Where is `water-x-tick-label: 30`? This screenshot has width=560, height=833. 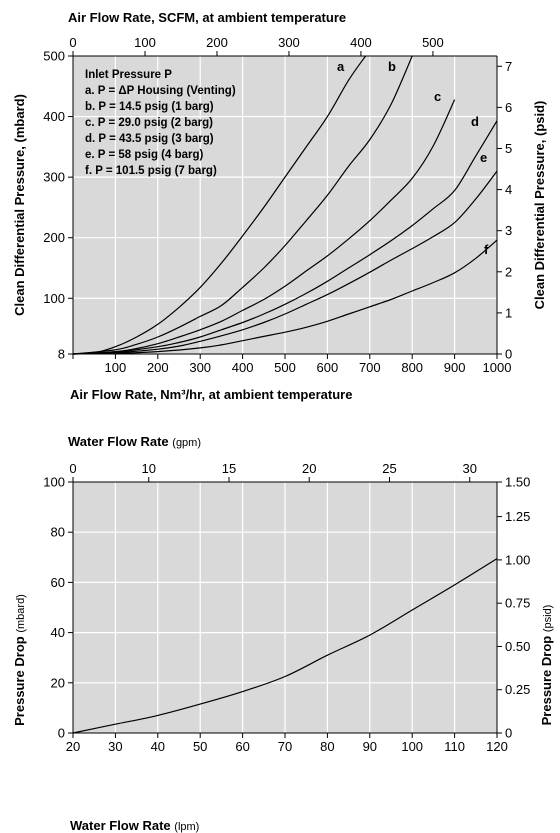
water-x-tick-label: 30 is located at coordinates (115, 746).